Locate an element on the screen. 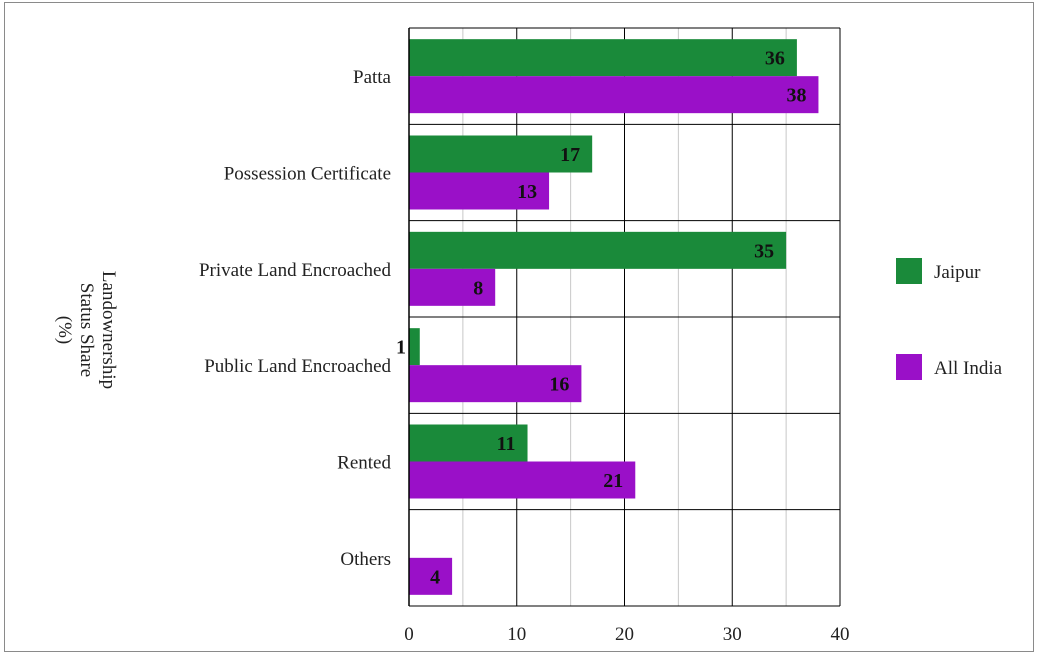  data-label-all-india-public-land-encroached: 16 is located at coordinates (559, 385).